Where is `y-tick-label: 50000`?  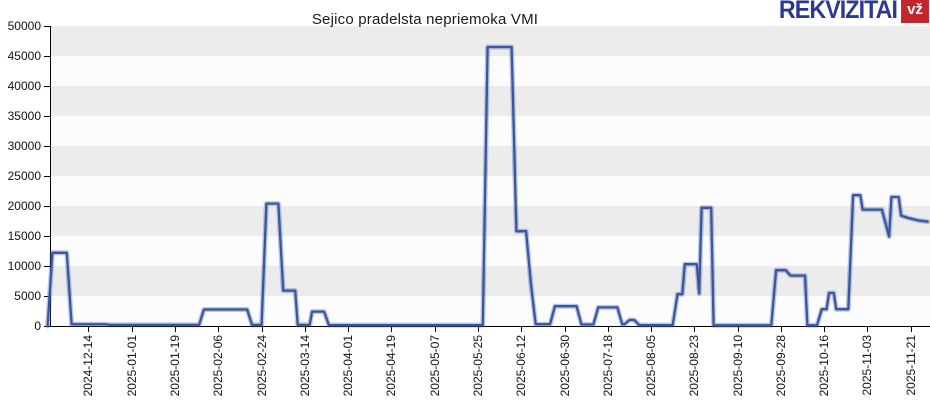
y-tick-label: 50000 is located at coordinates (25, 26).